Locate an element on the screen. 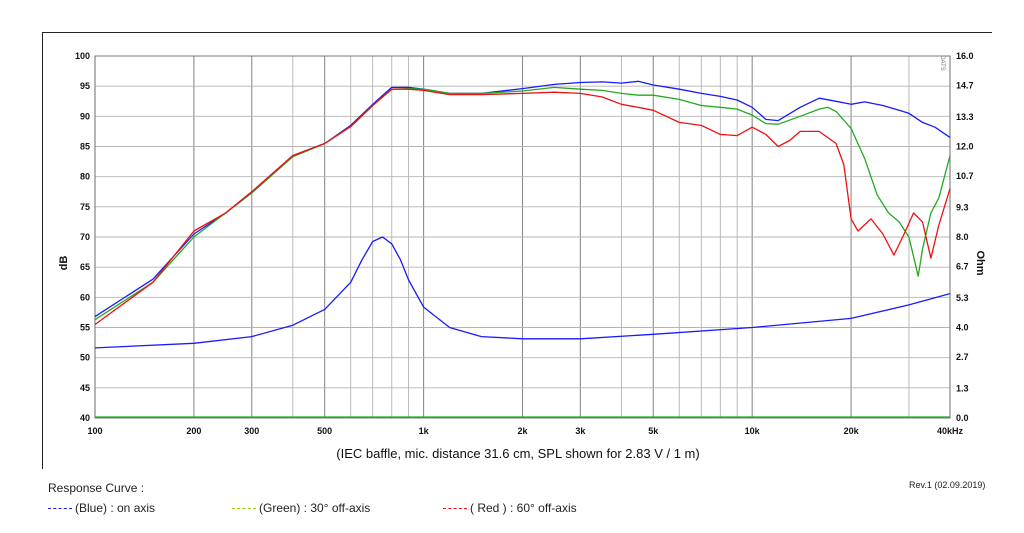 The height and width of the screenshot is (533, 1024). revision-label: Rev.1 (02.09.2019) is located at coordinates (947, 485).